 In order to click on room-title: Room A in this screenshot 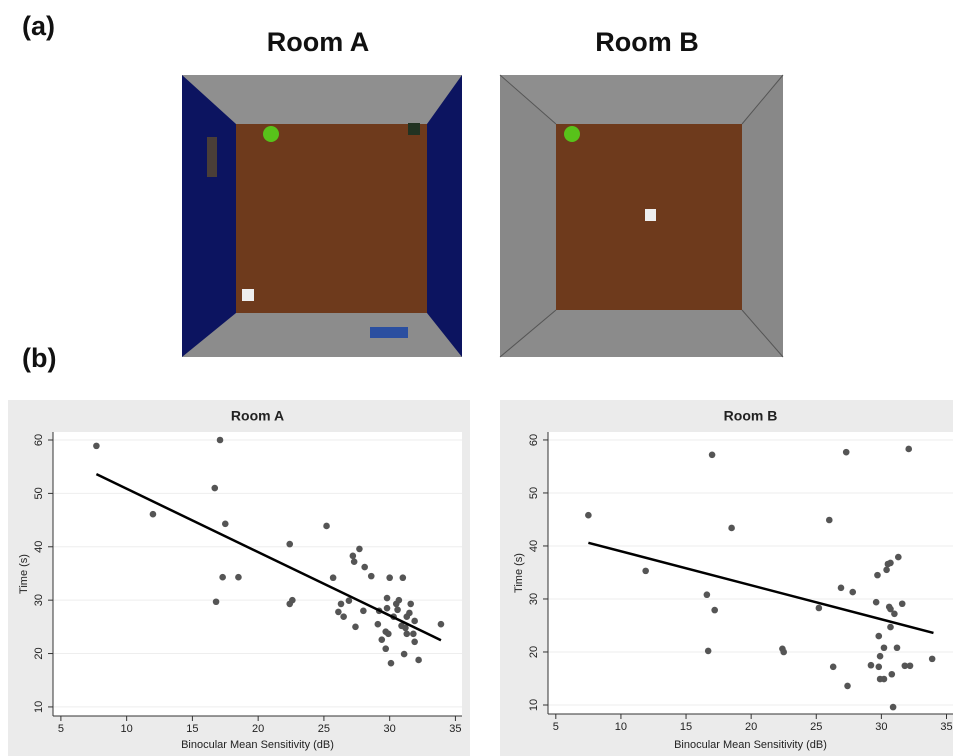, I will do `click(318, 42)`.